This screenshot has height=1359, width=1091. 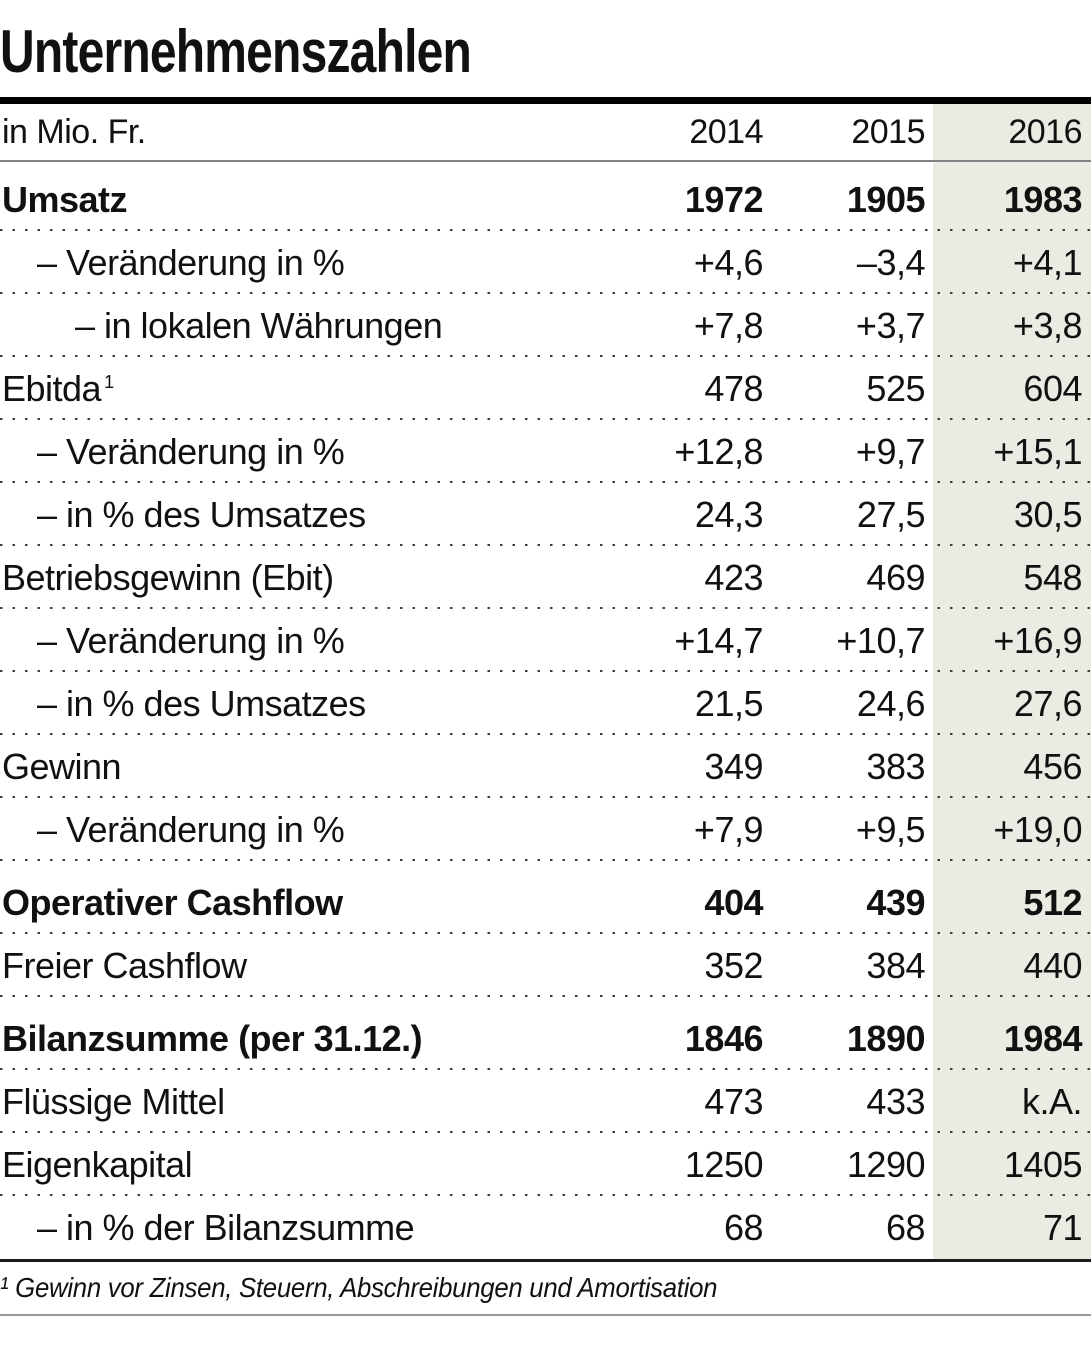 I want to click on cell-value-2014: +14,7, so click(x=718, y=640).